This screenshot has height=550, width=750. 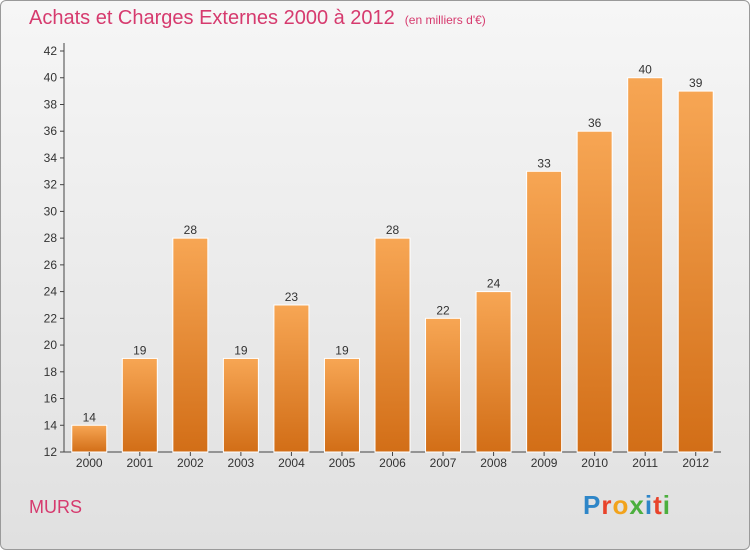 What do you see at coordinates (51, 158) in the screenshot?
I see `y-tick-label: 34` at bounding box center [51, 158].